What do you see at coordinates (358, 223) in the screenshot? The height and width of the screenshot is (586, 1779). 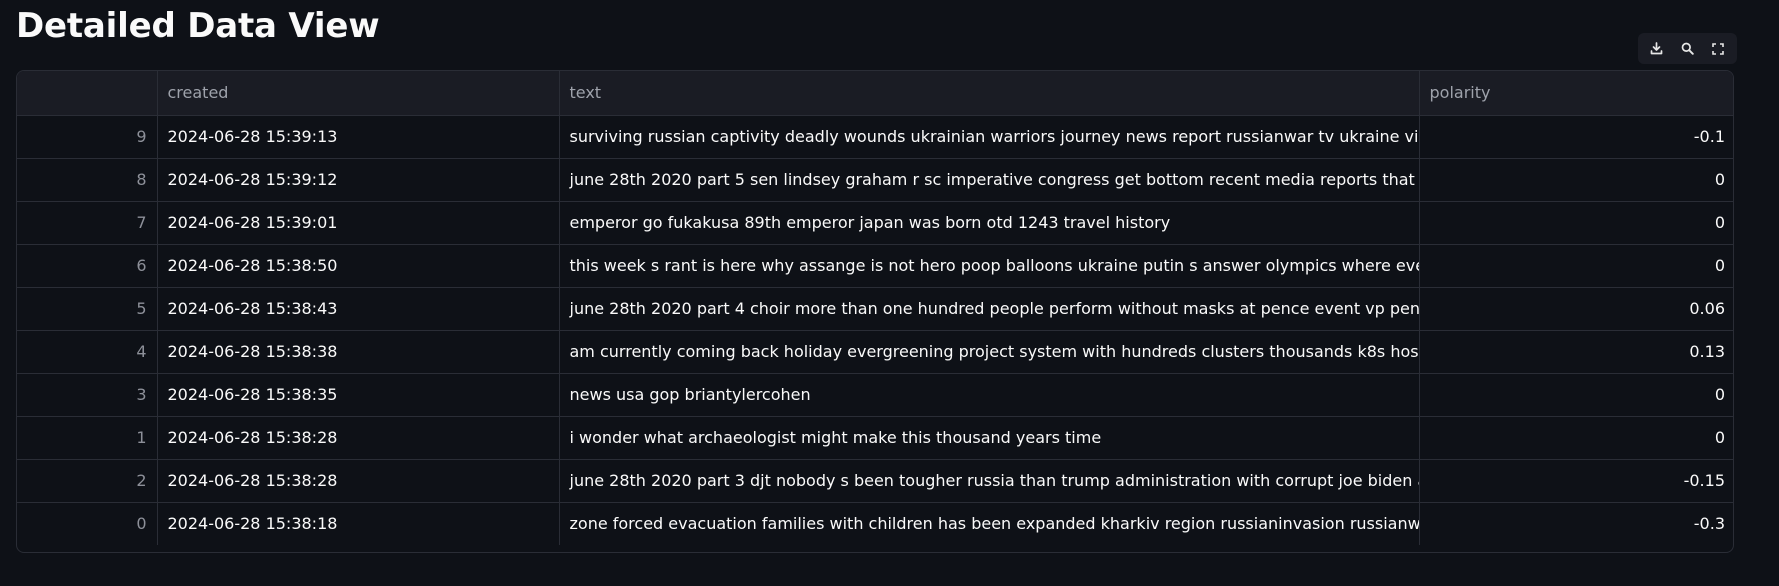 I see `created-cell: 2024-06-28 15:39:01` at bounding box center [358, 223].